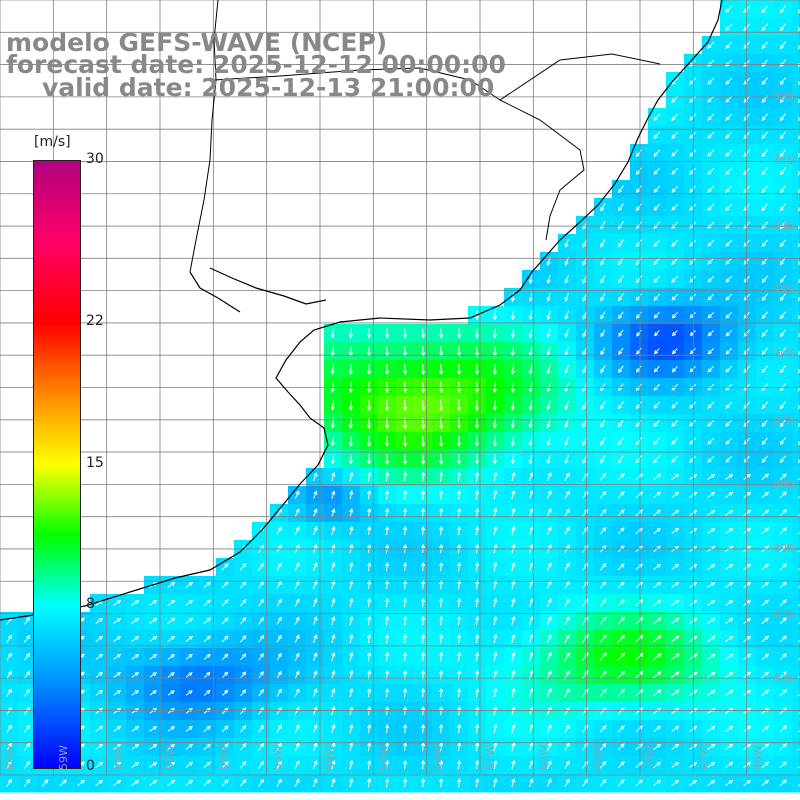  I want to click on latitude-label: 39S, so click(783, 548).